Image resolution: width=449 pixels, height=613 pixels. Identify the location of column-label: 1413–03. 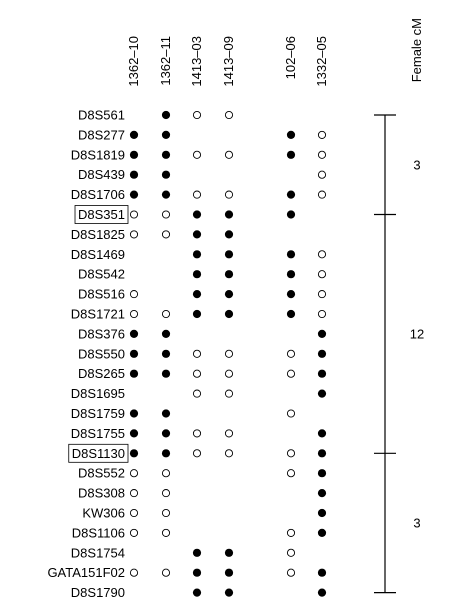
(196, 61).